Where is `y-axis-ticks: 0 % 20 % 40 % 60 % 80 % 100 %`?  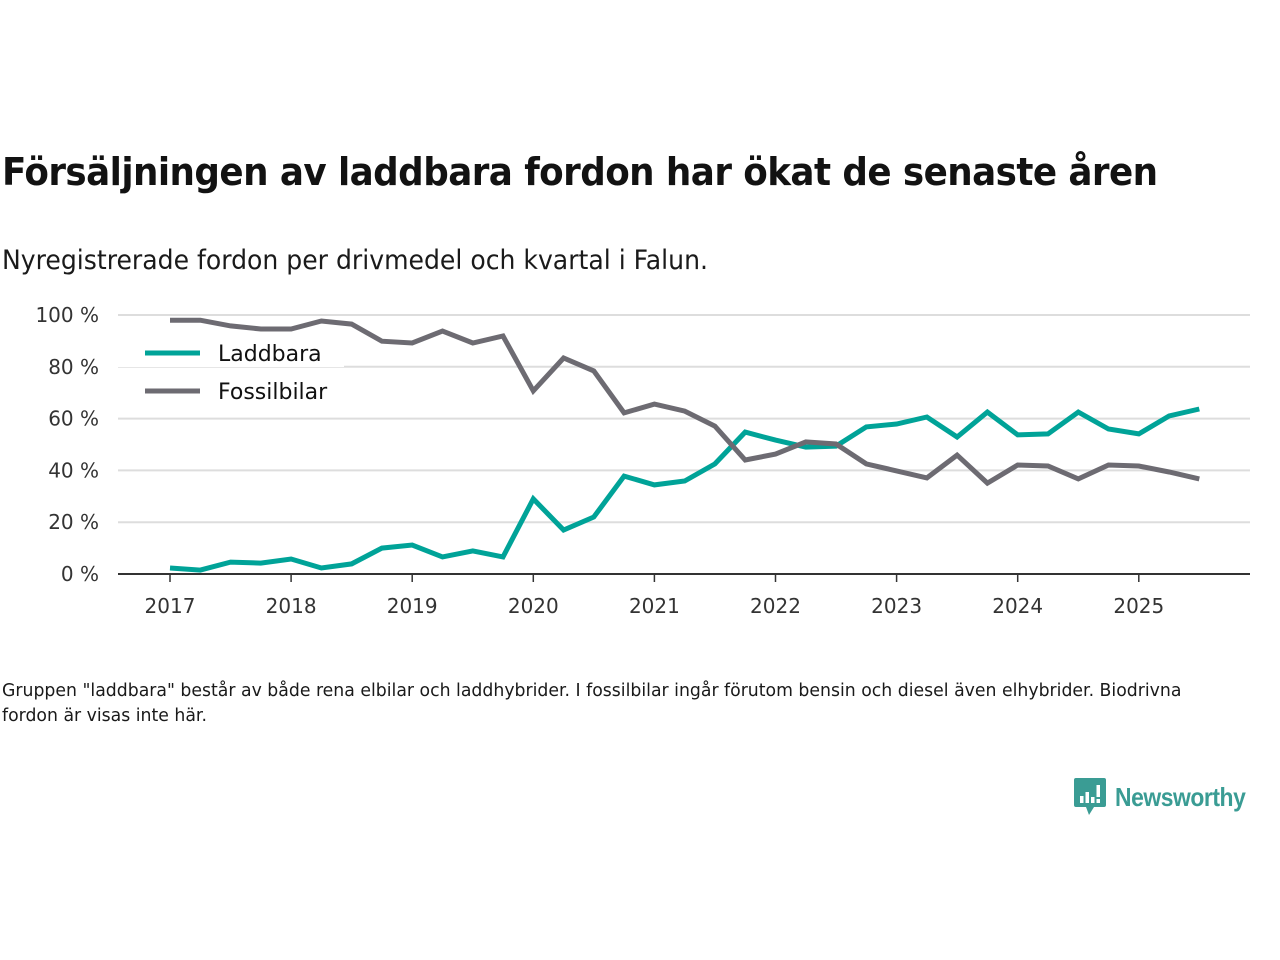 y-axis-ticks: 0 % 20 % 40 % 60 % 80 % 100 % is located at coordinates (67, 444).